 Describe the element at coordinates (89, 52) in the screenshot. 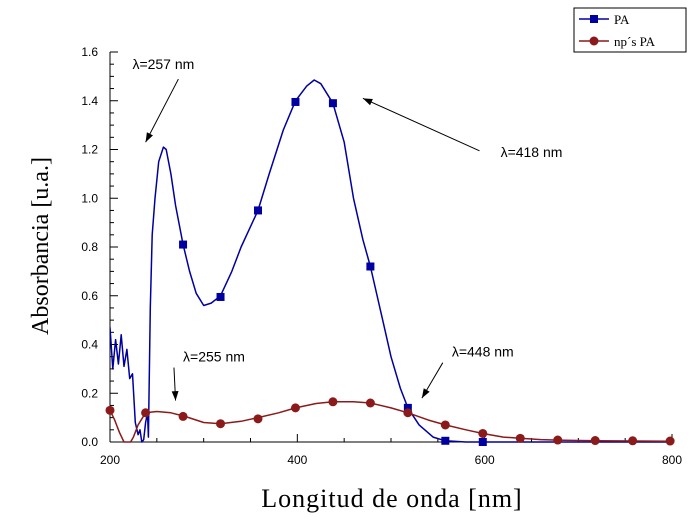

I see `y-tick-label: 1.6` at that location.